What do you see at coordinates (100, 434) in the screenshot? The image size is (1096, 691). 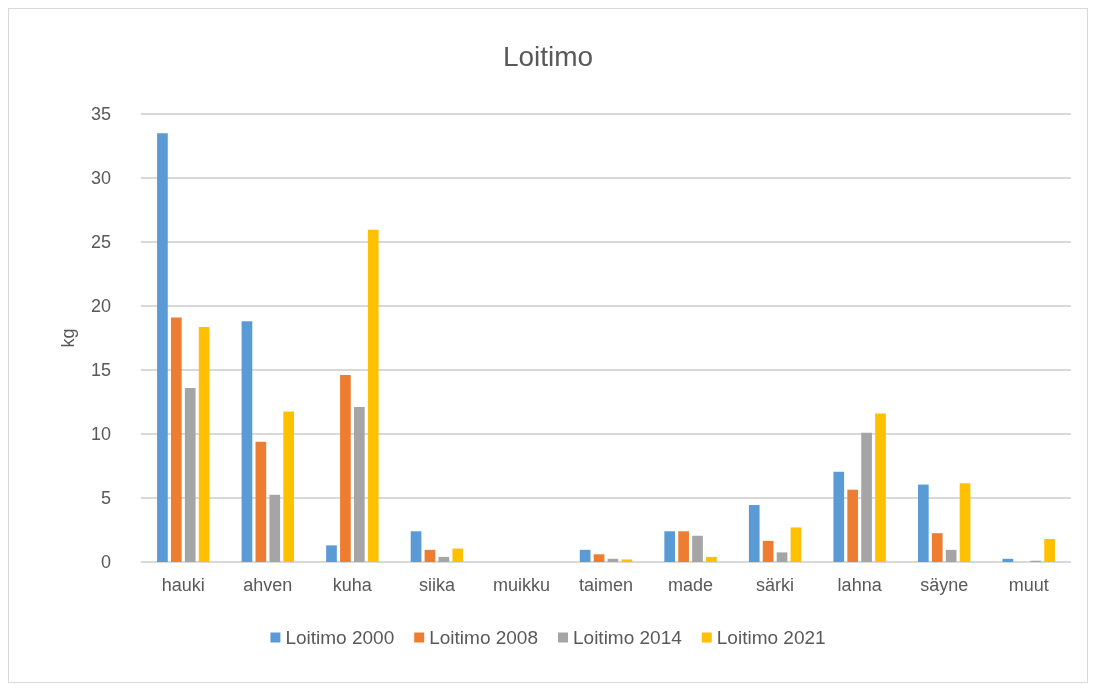 I see `y-tick-label: 10` at bounding box center [100, 434].